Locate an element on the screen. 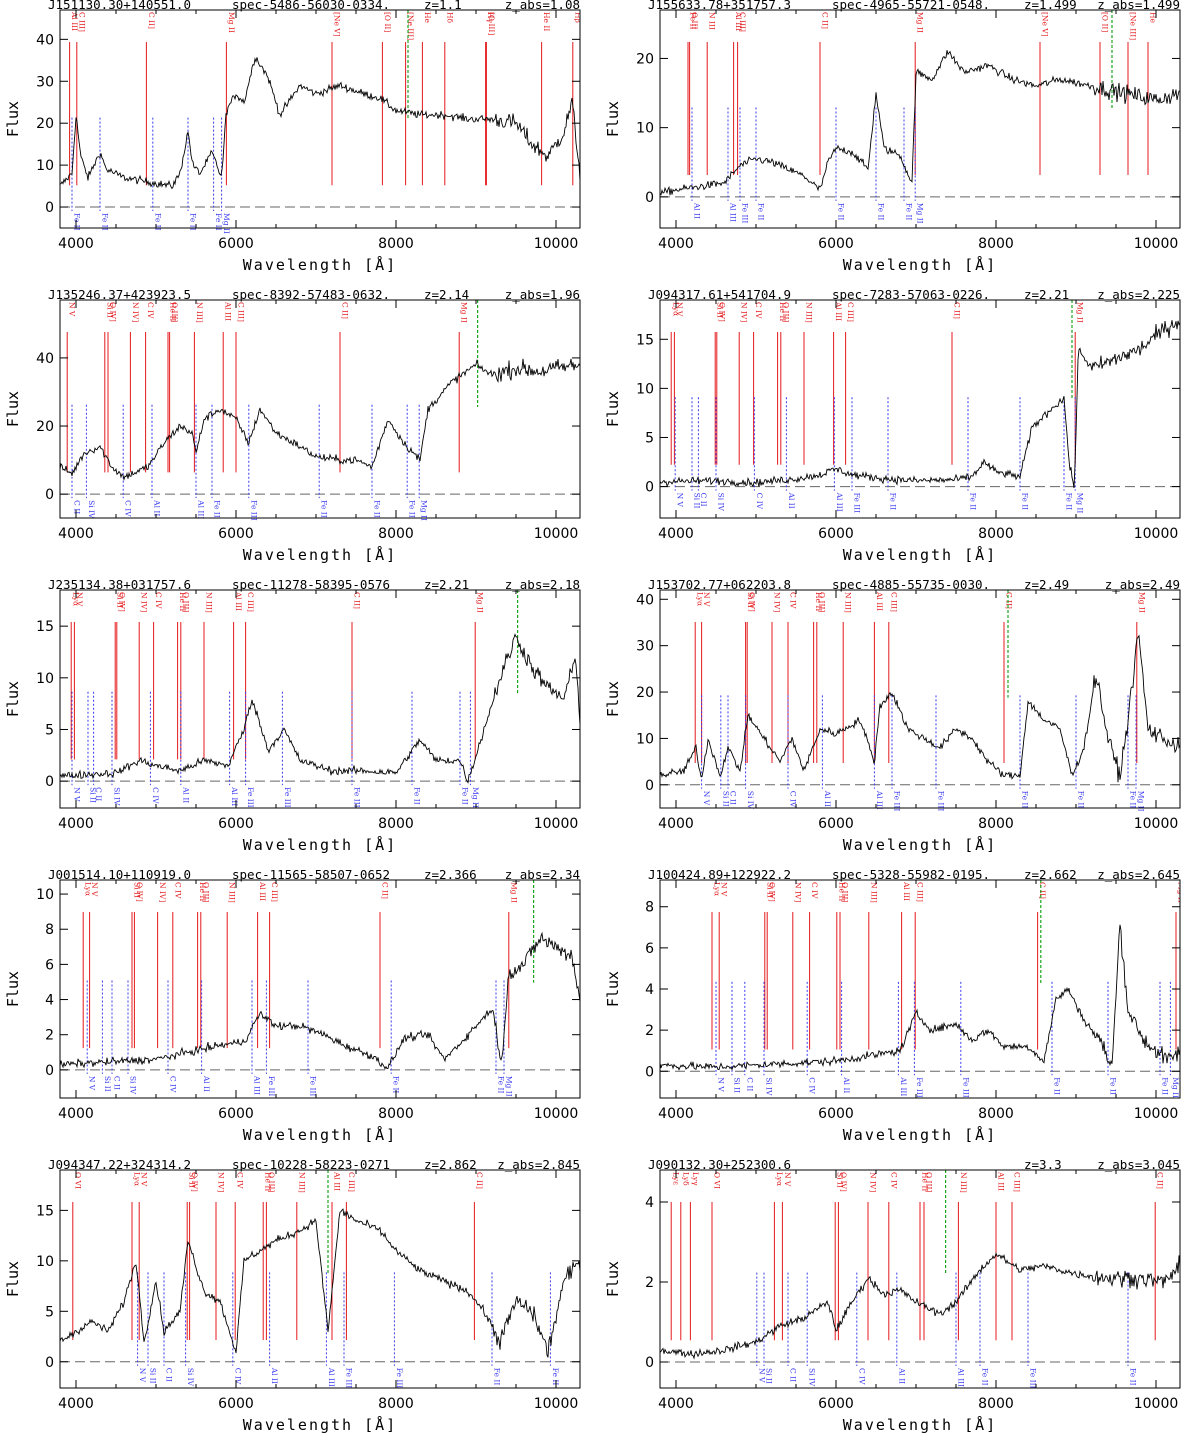 This screenshot has width=1200, height=1450. y-tick-label: 15 is located at coordinates (645, 340).